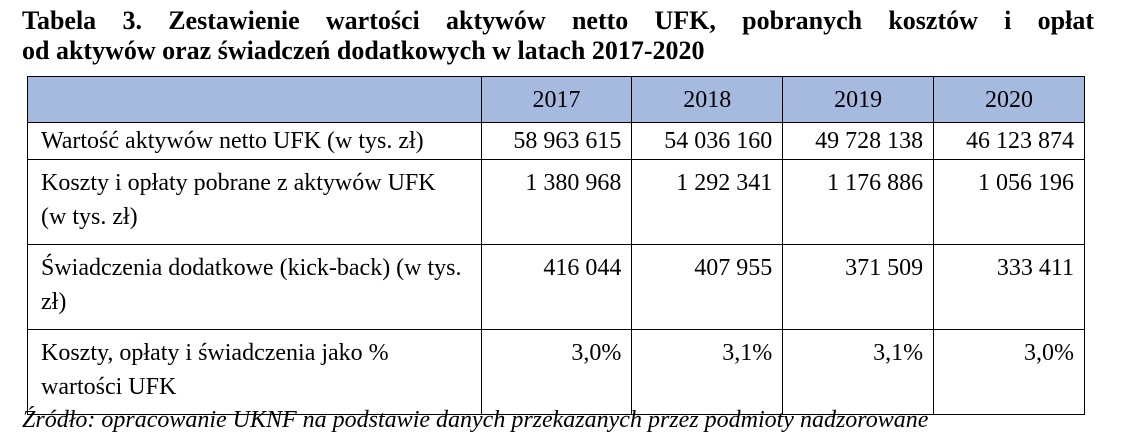  Describe the element at coordinates (1009, 202) in the screenshot. I see `table-cell: 1 056 196` at that location.